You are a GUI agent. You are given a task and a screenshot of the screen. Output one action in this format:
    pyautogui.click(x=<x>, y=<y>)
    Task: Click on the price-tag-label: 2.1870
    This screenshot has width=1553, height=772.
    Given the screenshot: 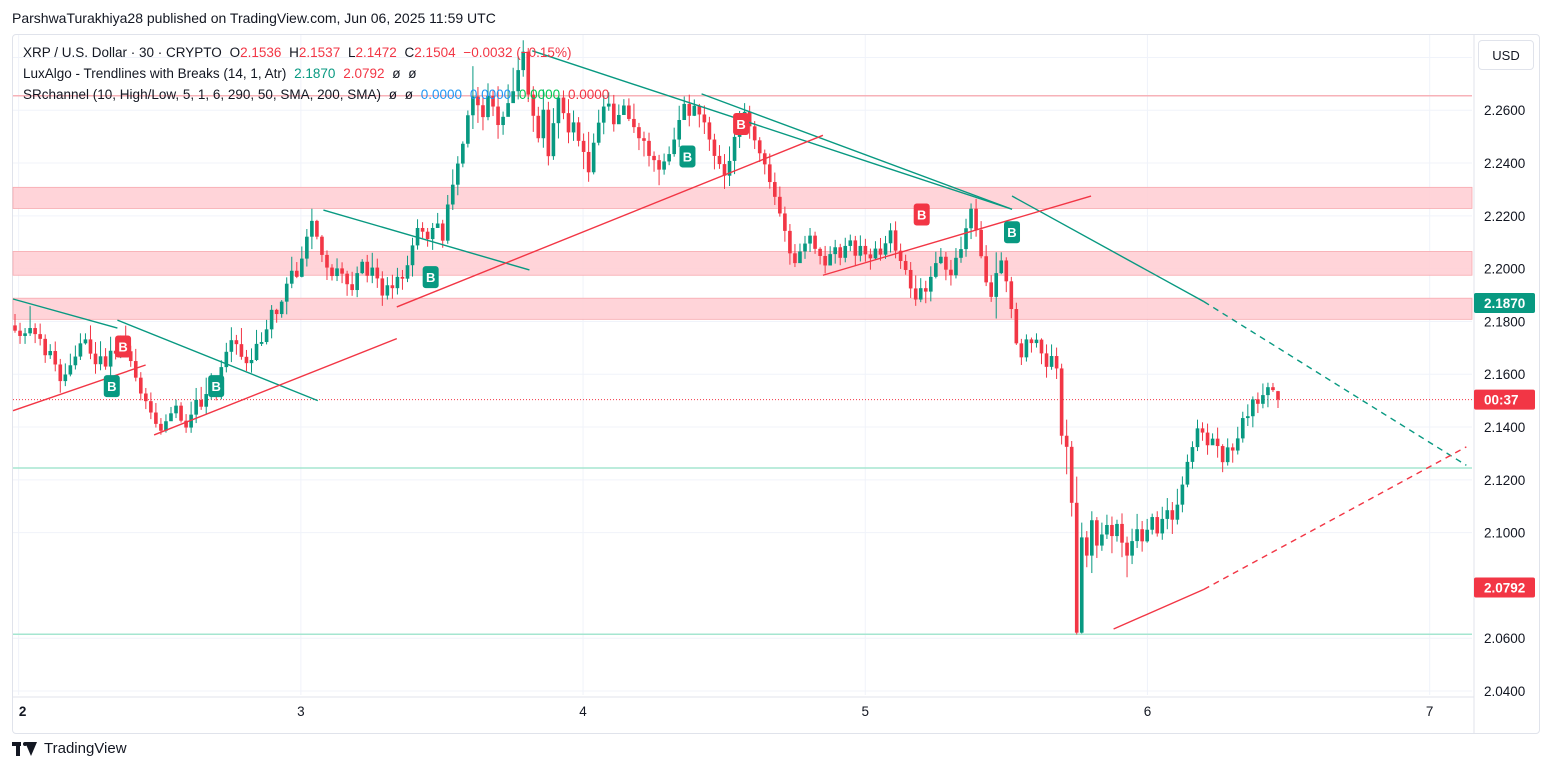 What is the action you would take?
    pyautogui.click(x=1504, y=303)
    